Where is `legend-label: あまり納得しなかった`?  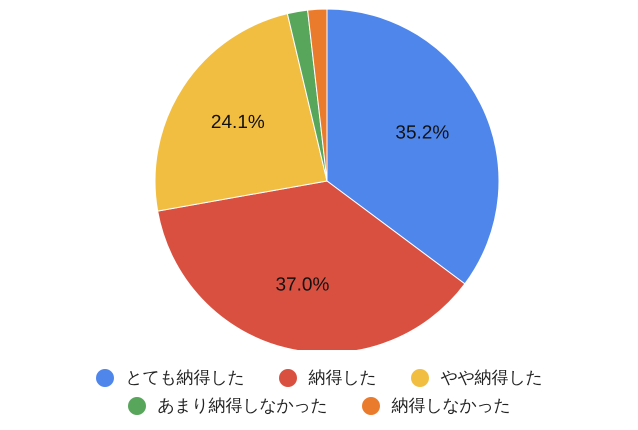 legend-label: あまり納得しなかった is located at coordinates (243, 406).